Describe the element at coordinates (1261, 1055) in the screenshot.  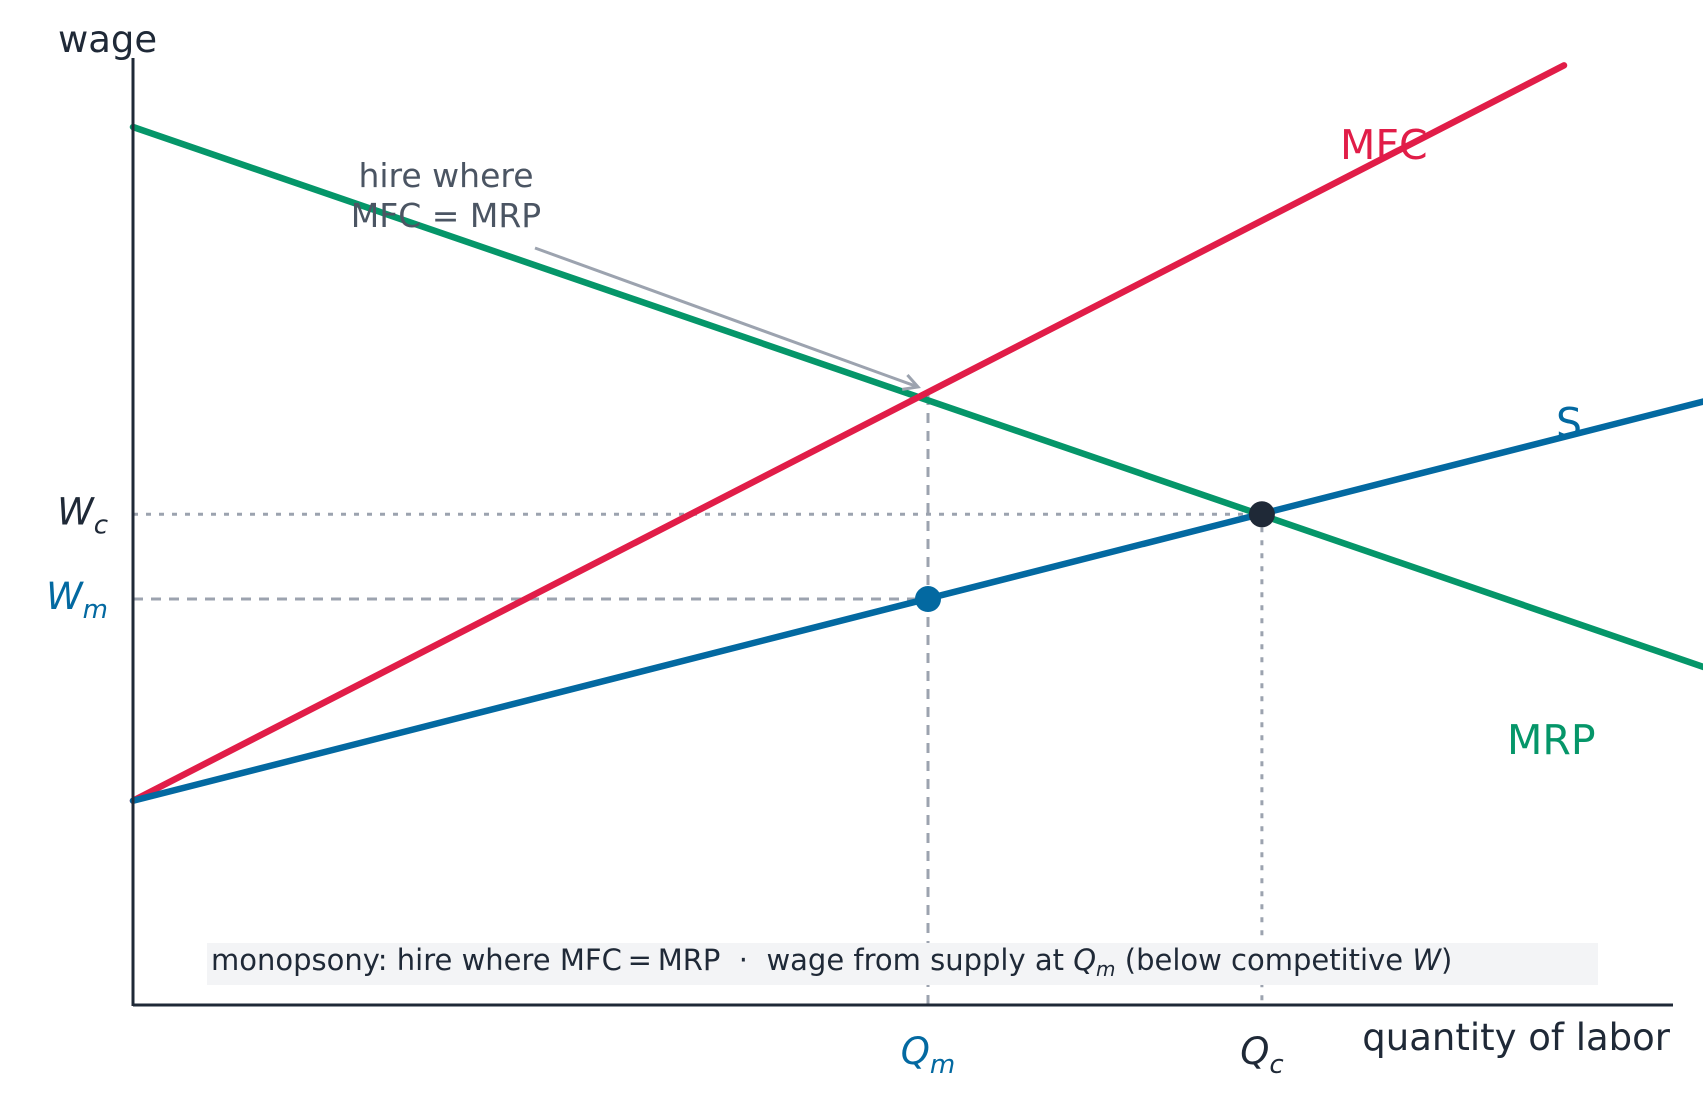
I see `x-tick-label-qc: Qc` at that location.